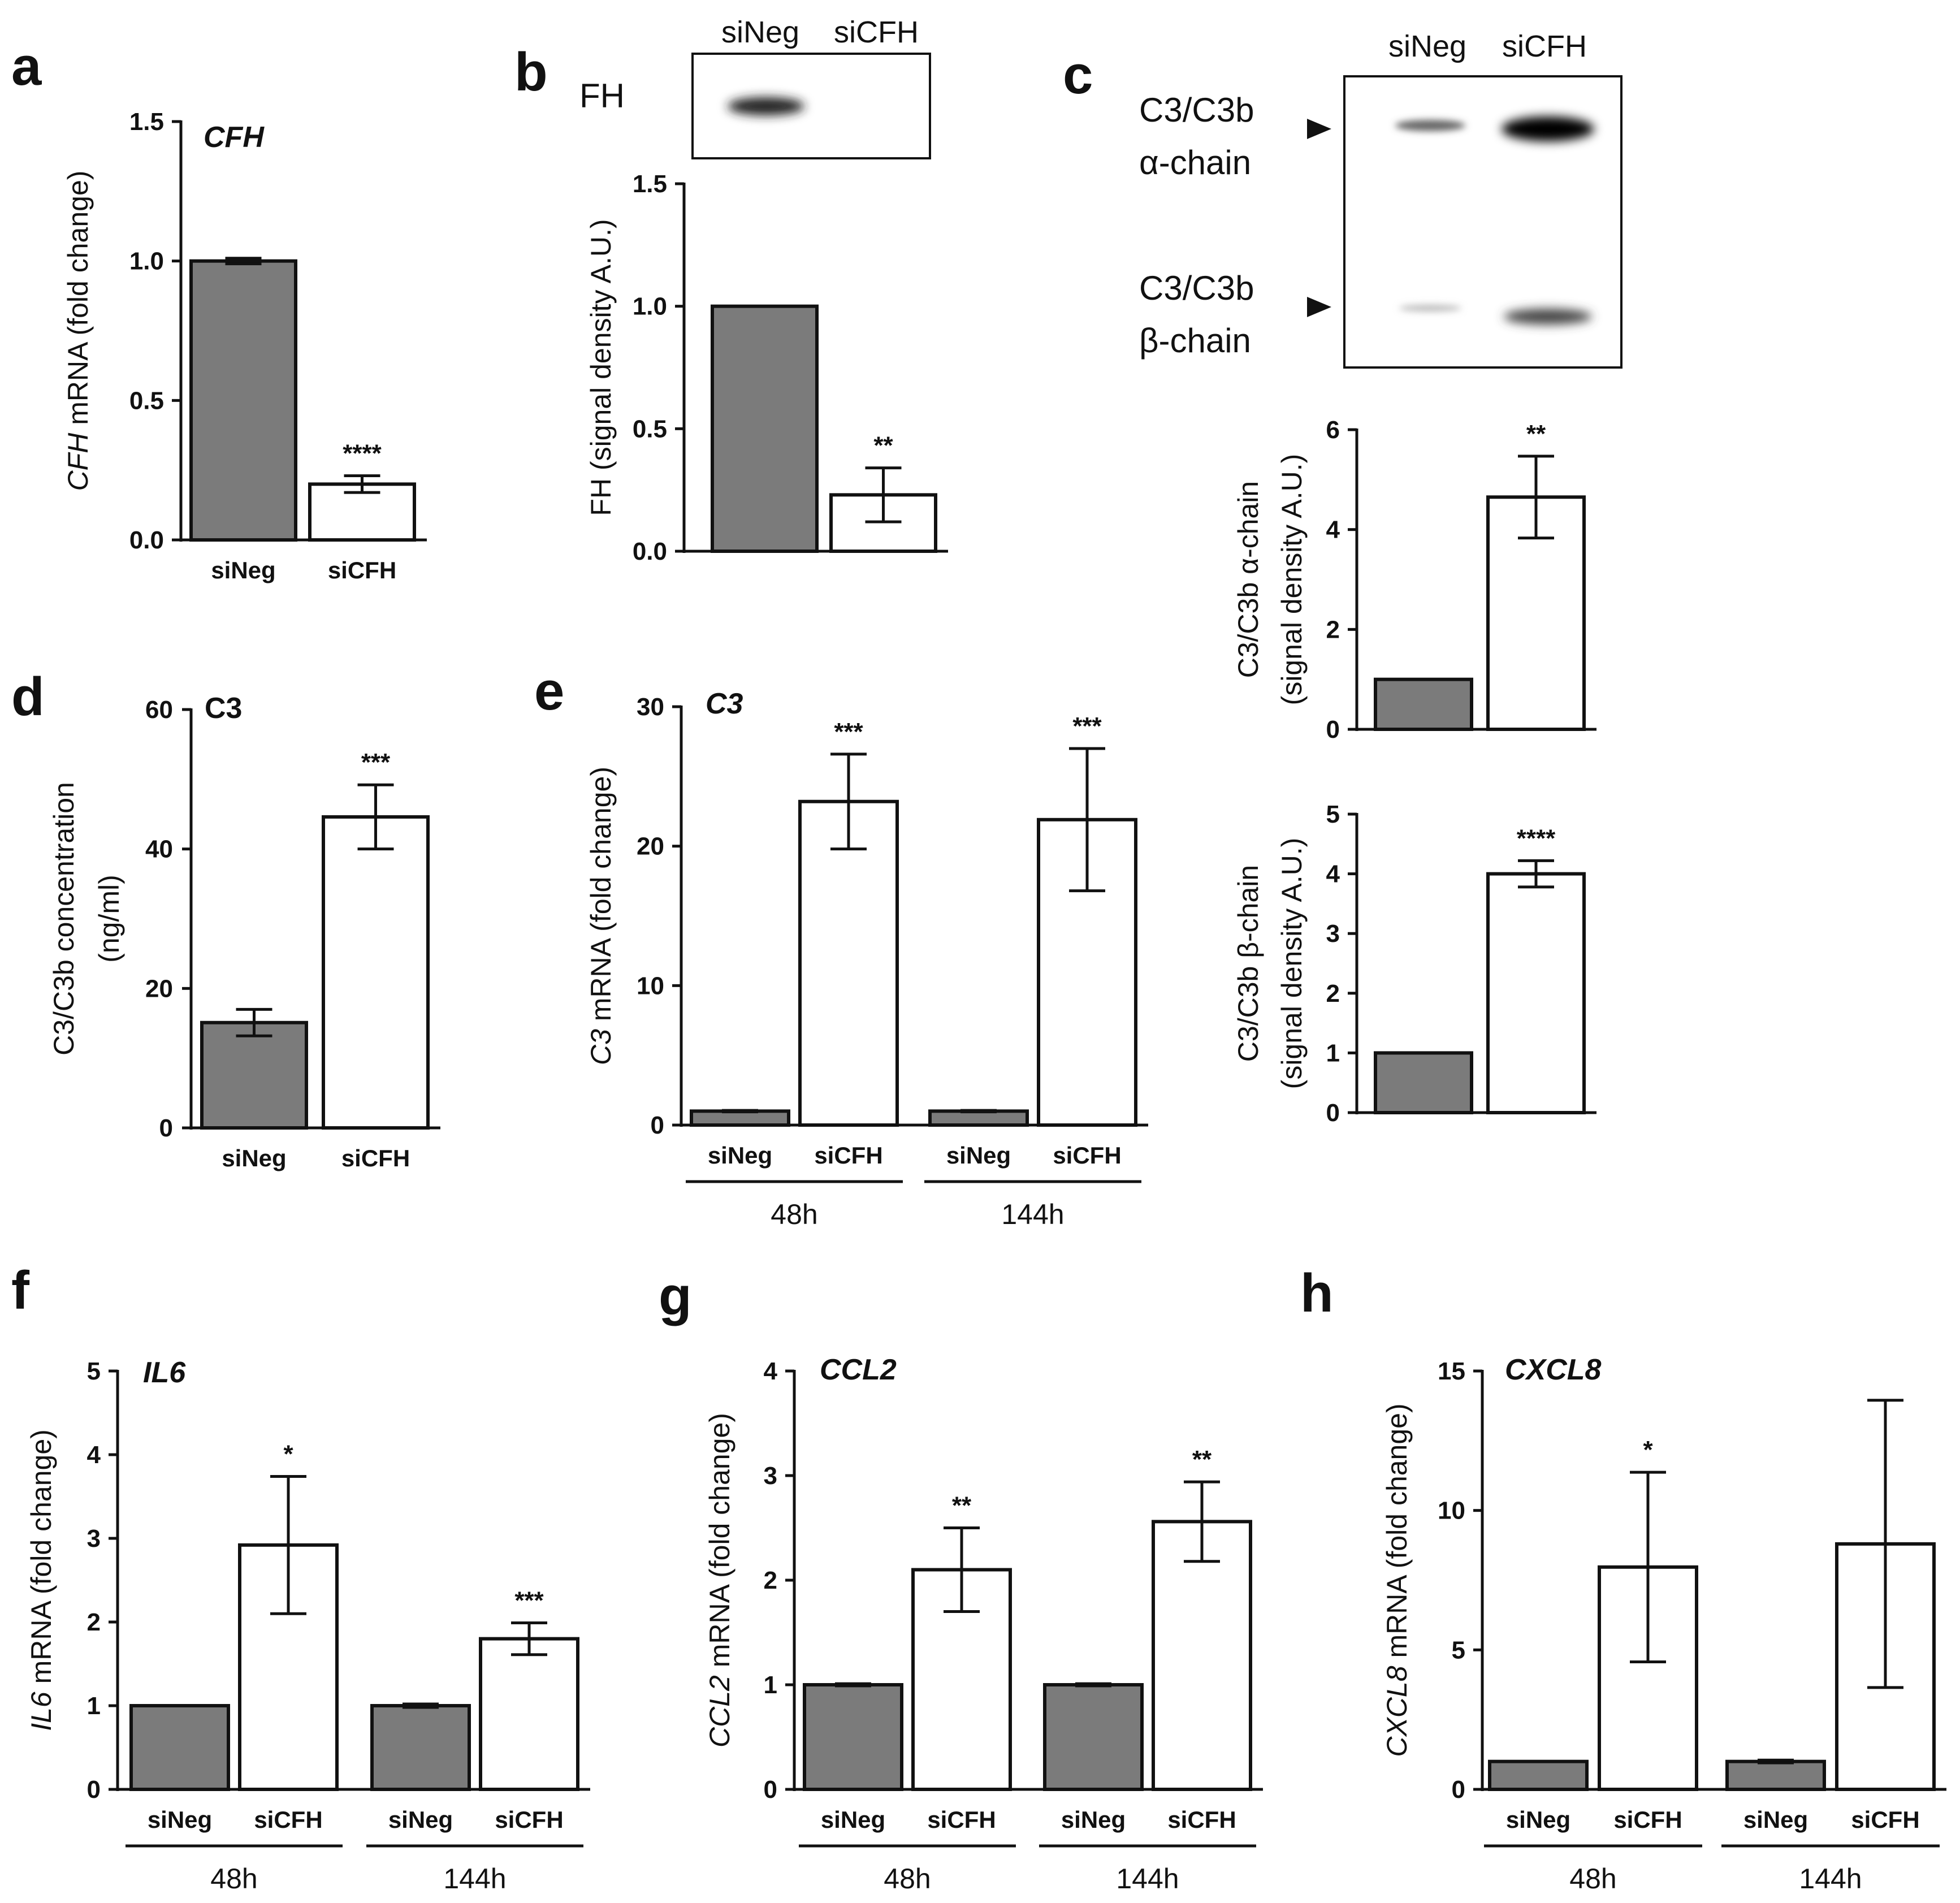 Image resolution: width=1960 pixels, height=1903 pixels. What do you see at coordinates (601, 898) in the screenshot?
I see `y-axis-label-part-e-1: mRNA (fold change)` at bounding box center [601, 898].